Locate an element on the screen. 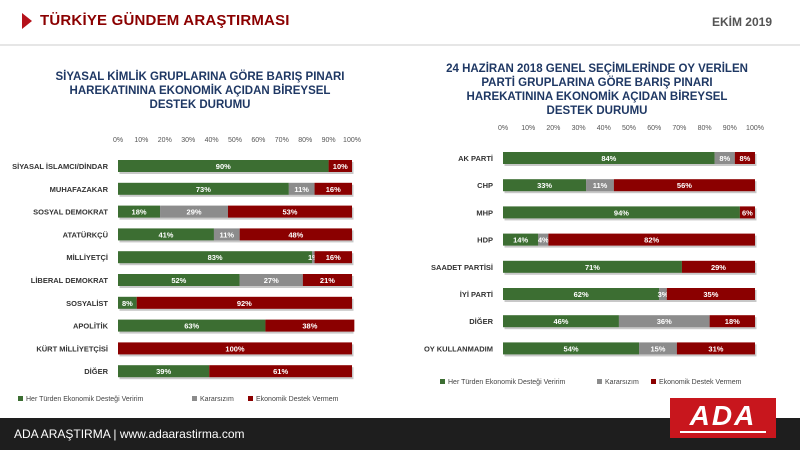 Image resolution: width=800 pixels, height=450 pixels. category-label: DİĞER is located at coordinates (481, 321).